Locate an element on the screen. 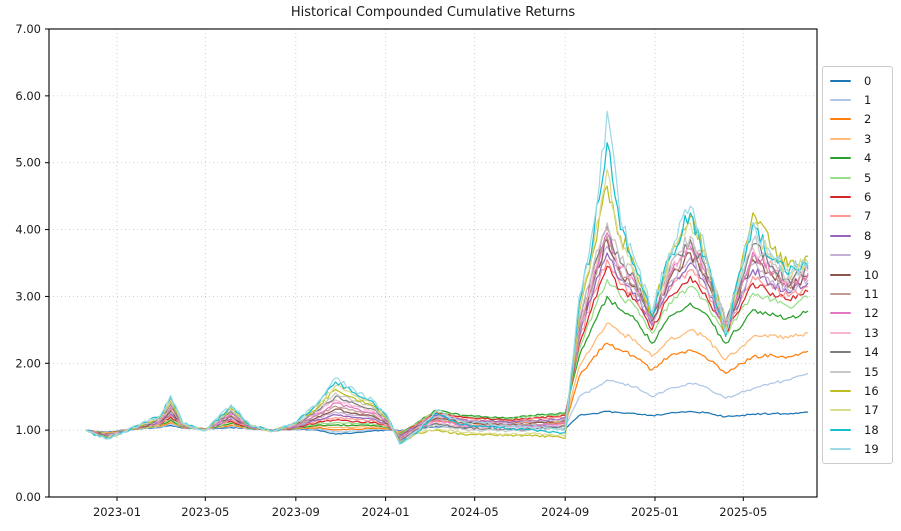 This screenshot has width=901, height=531. legend-label-2: 2 is located at coordinates (868, 119).